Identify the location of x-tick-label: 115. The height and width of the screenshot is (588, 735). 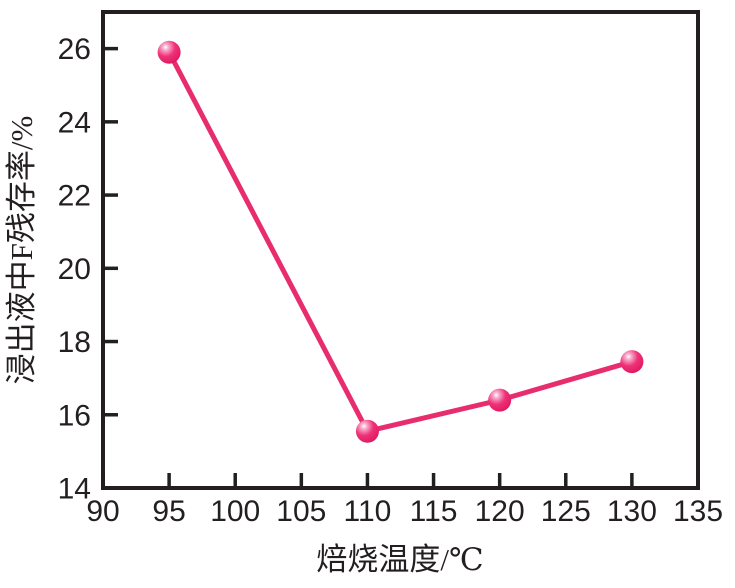
(434, 511).